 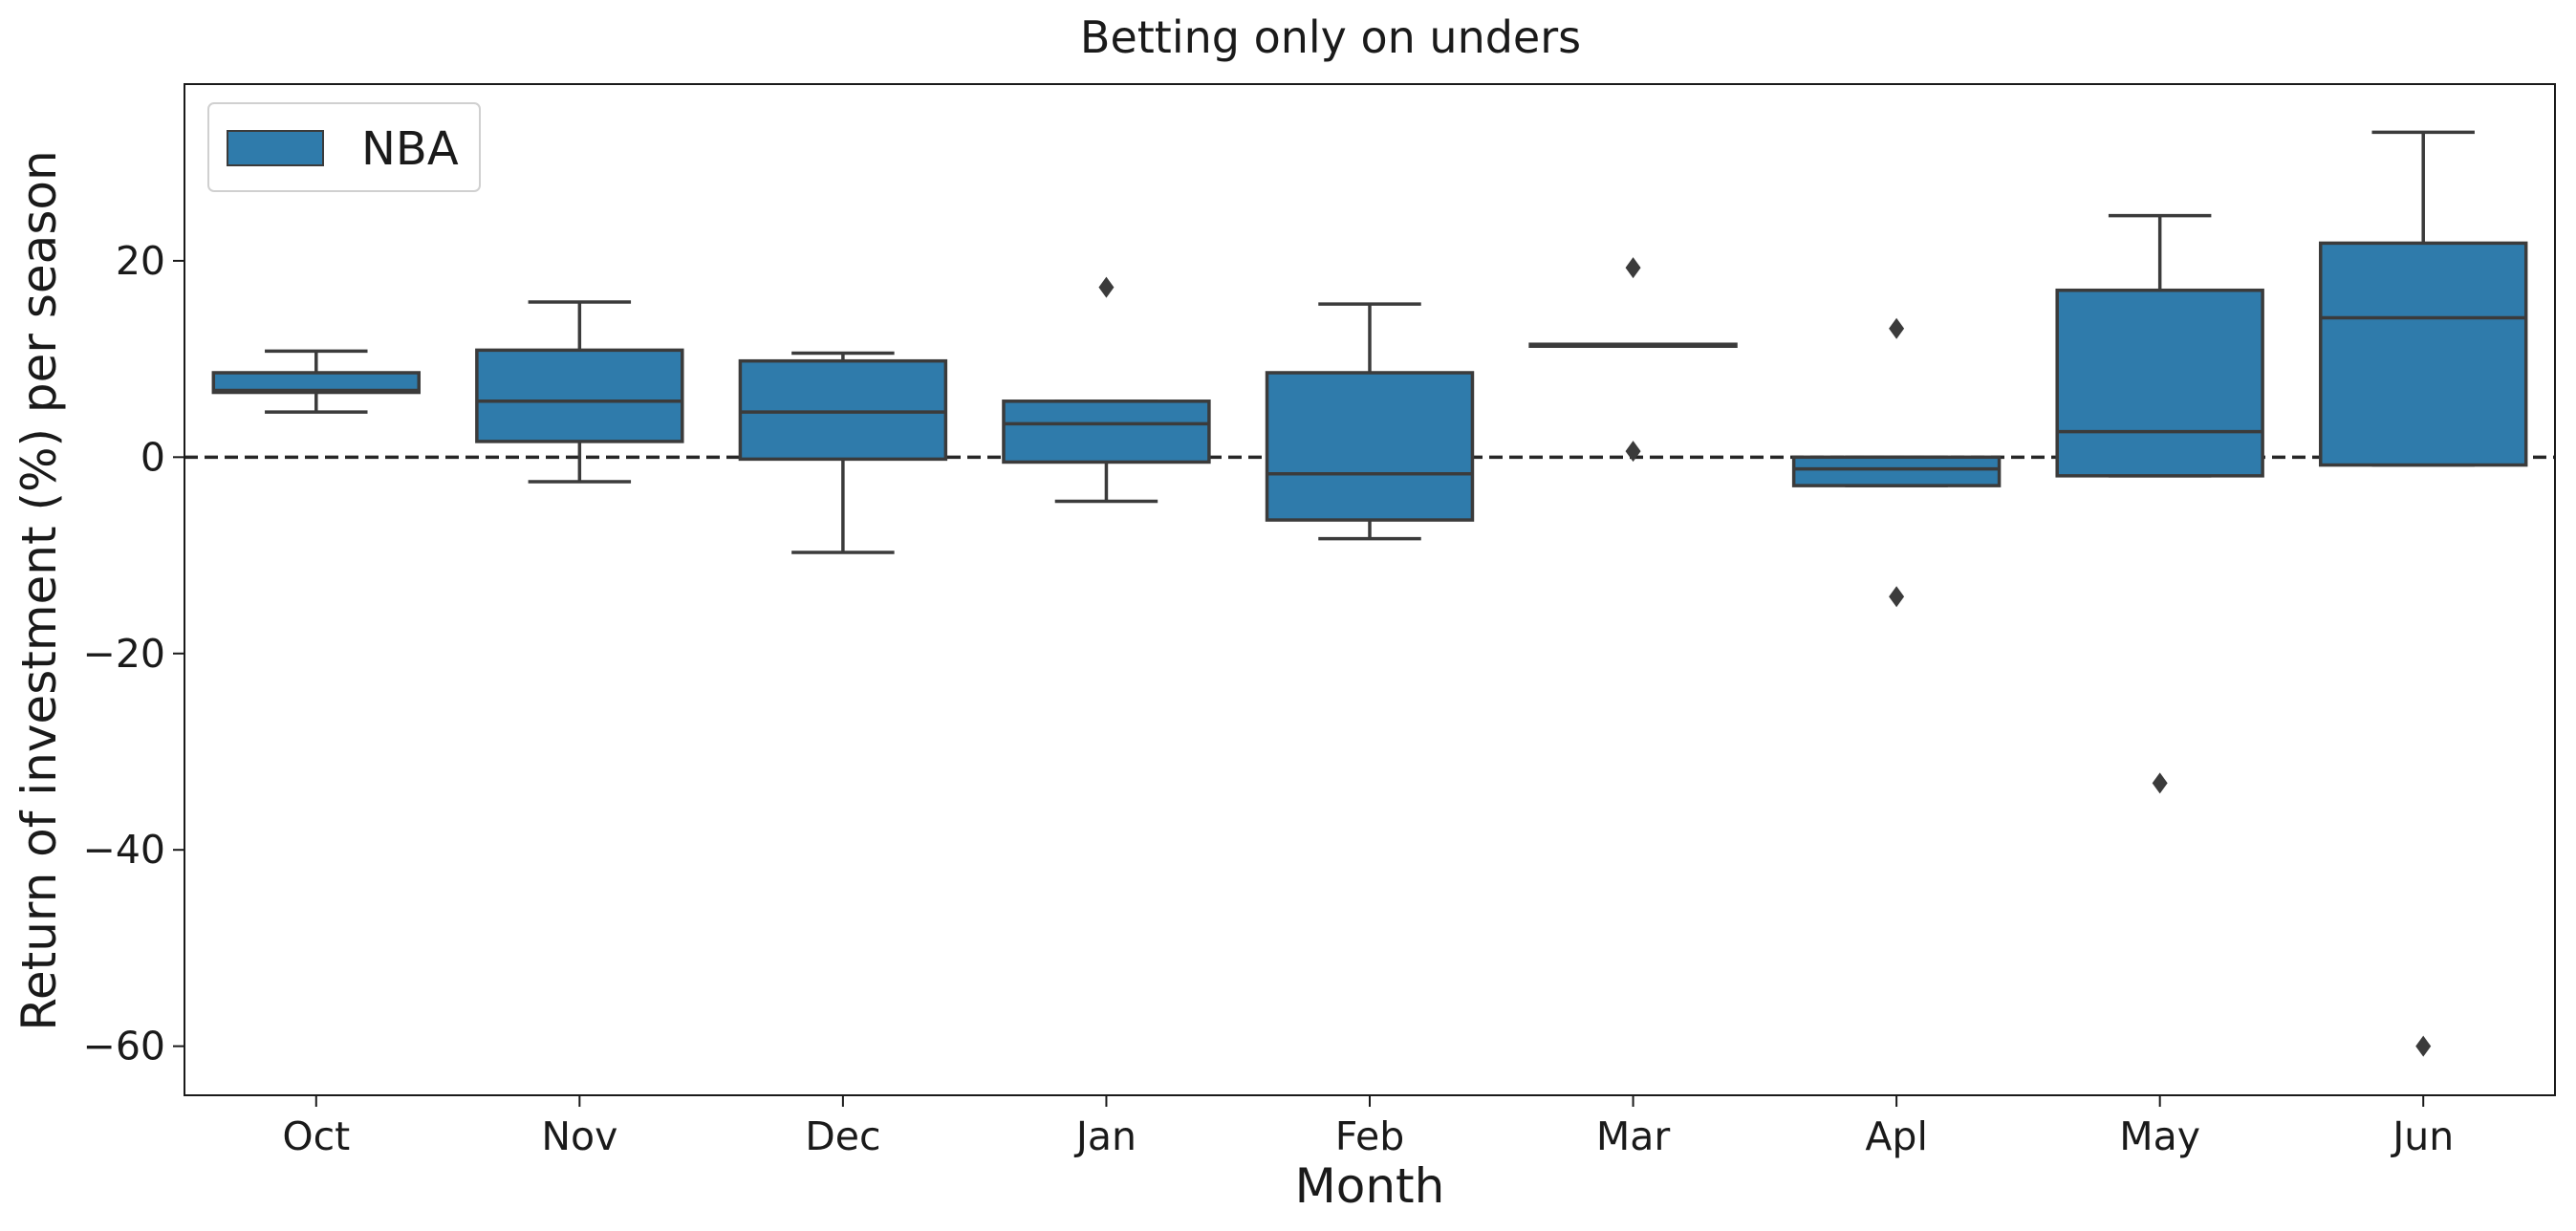 I want to click on x-tick-label: Jun, so click(x=2422, y=1136).